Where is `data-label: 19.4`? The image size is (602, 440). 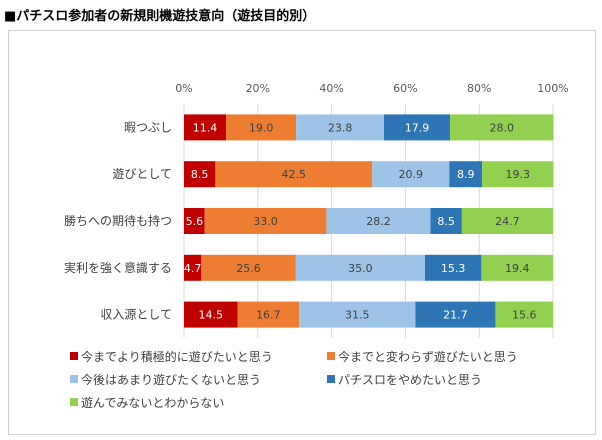 data-label: 19.4 is located at coordinates (517, 268).